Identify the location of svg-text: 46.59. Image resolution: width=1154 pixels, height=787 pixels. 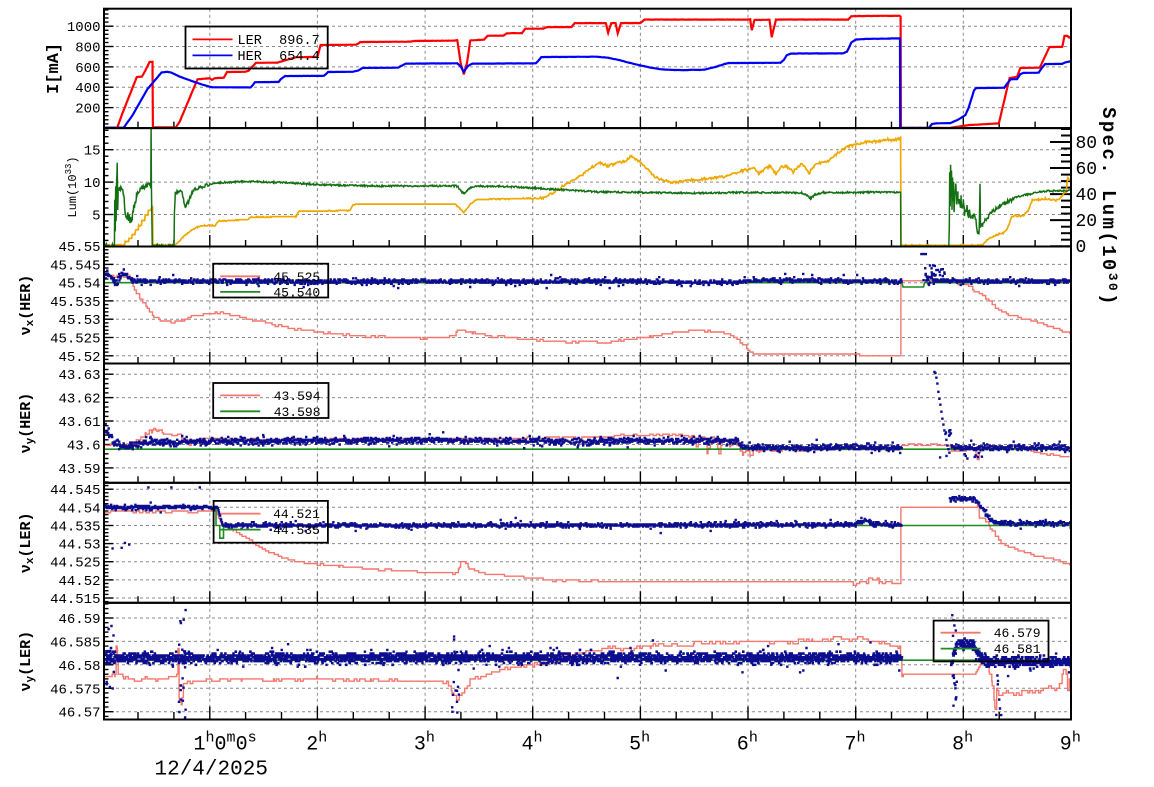
(79, 620).